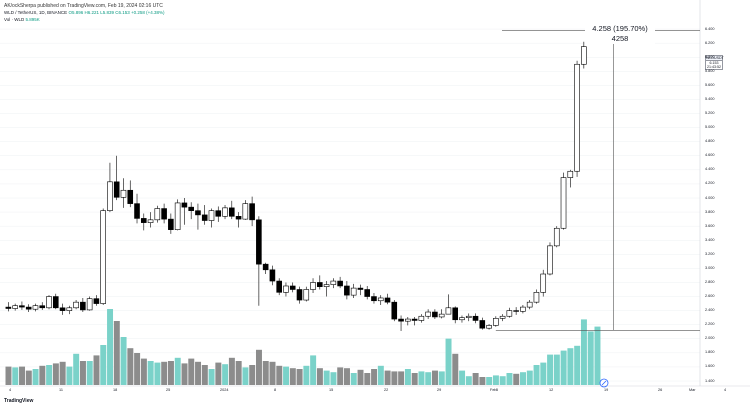 The height and width of the screenshot is (408, 750). Describe the element at coordinates (710, 169) in the screenshot. I see `y-tick-label: 4.400` at that location.